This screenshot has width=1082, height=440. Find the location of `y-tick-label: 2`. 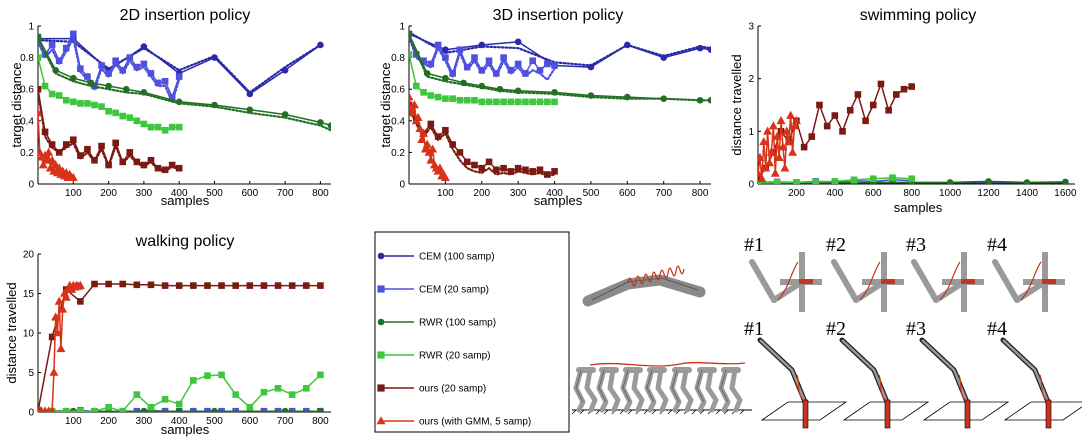

y-tick-label: 2 is located at coordinates (751, 79).